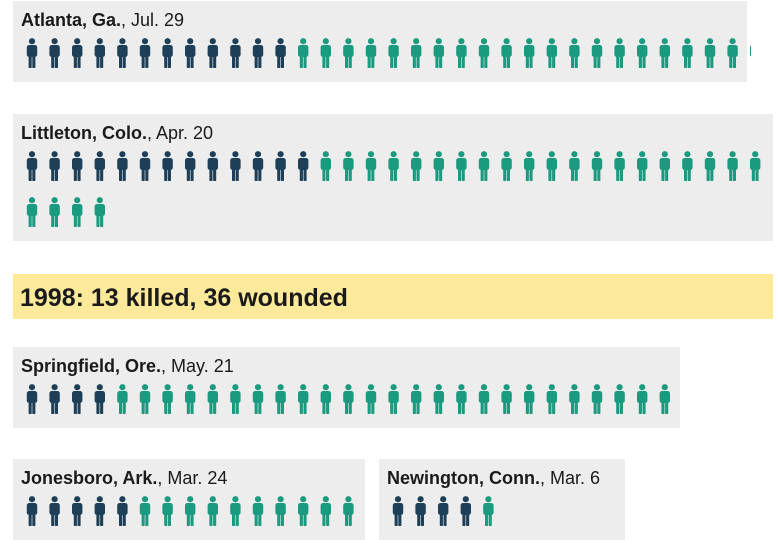 This screenshot has width=778, height=545. I want to click on incident-place: Newington, Conn., so click(463, 478).